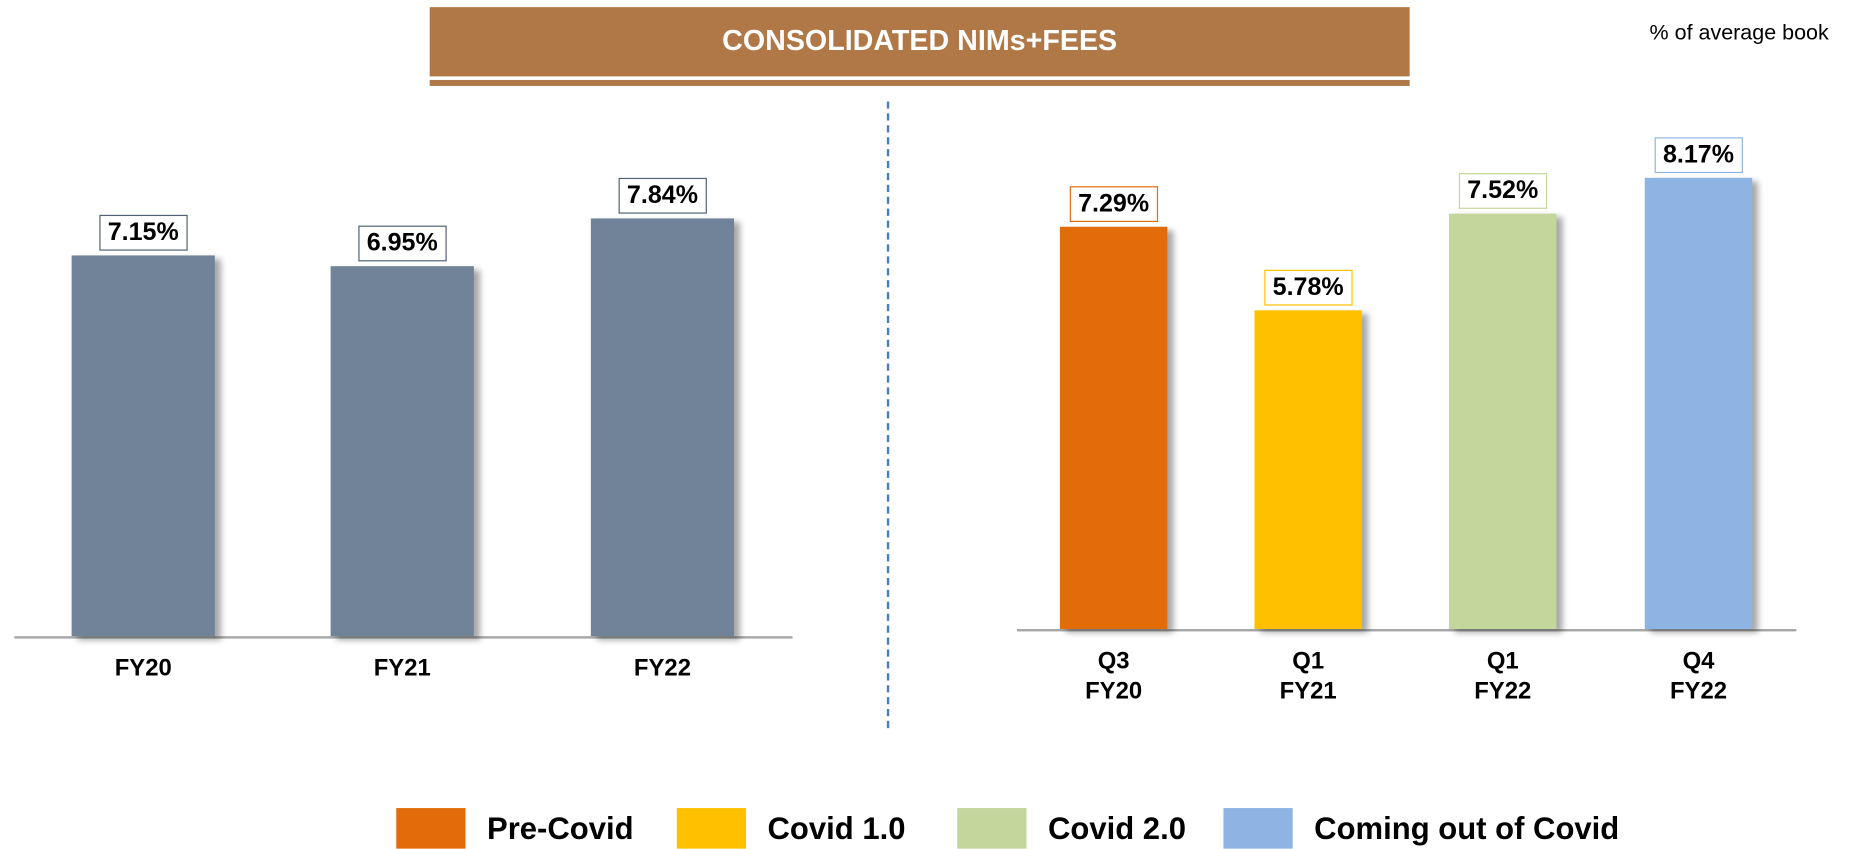 Image resolution: width=1862 pixels, height=849 pixels. What do you see at coordinates (919, 82) in the screenshot?
I see `title-underline` at bounding box center [919, 82].